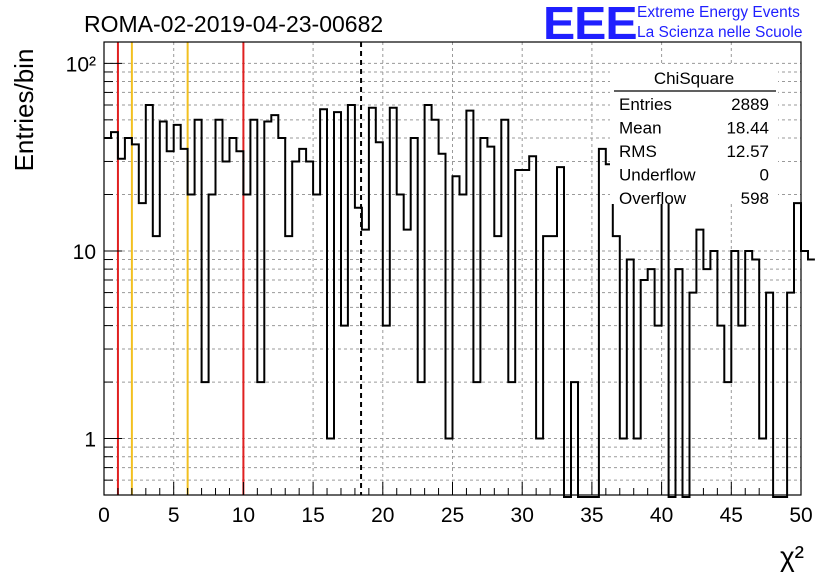 This screenshot has height=572, width=836. Describe the element at coordinates (81, 64) in the screenshot. I see `y-tick-label: 10²` at that location.